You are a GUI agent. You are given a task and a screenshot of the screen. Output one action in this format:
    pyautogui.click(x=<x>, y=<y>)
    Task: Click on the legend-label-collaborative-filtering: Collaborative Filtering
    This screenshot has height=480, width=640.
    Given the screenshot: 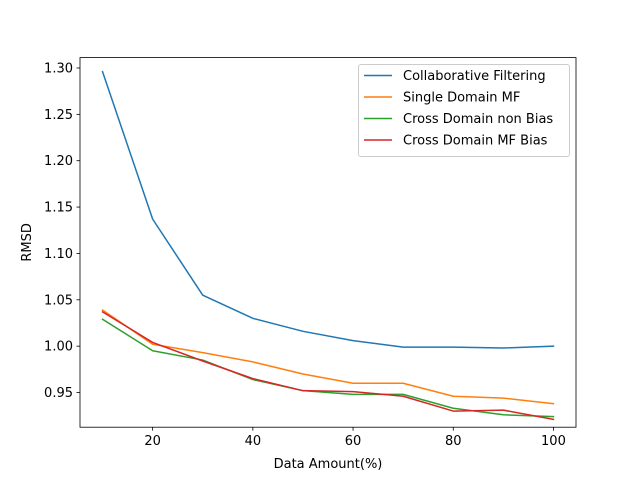 What is the action you would take?
    pyautogui.click(x=474, y=76)
    